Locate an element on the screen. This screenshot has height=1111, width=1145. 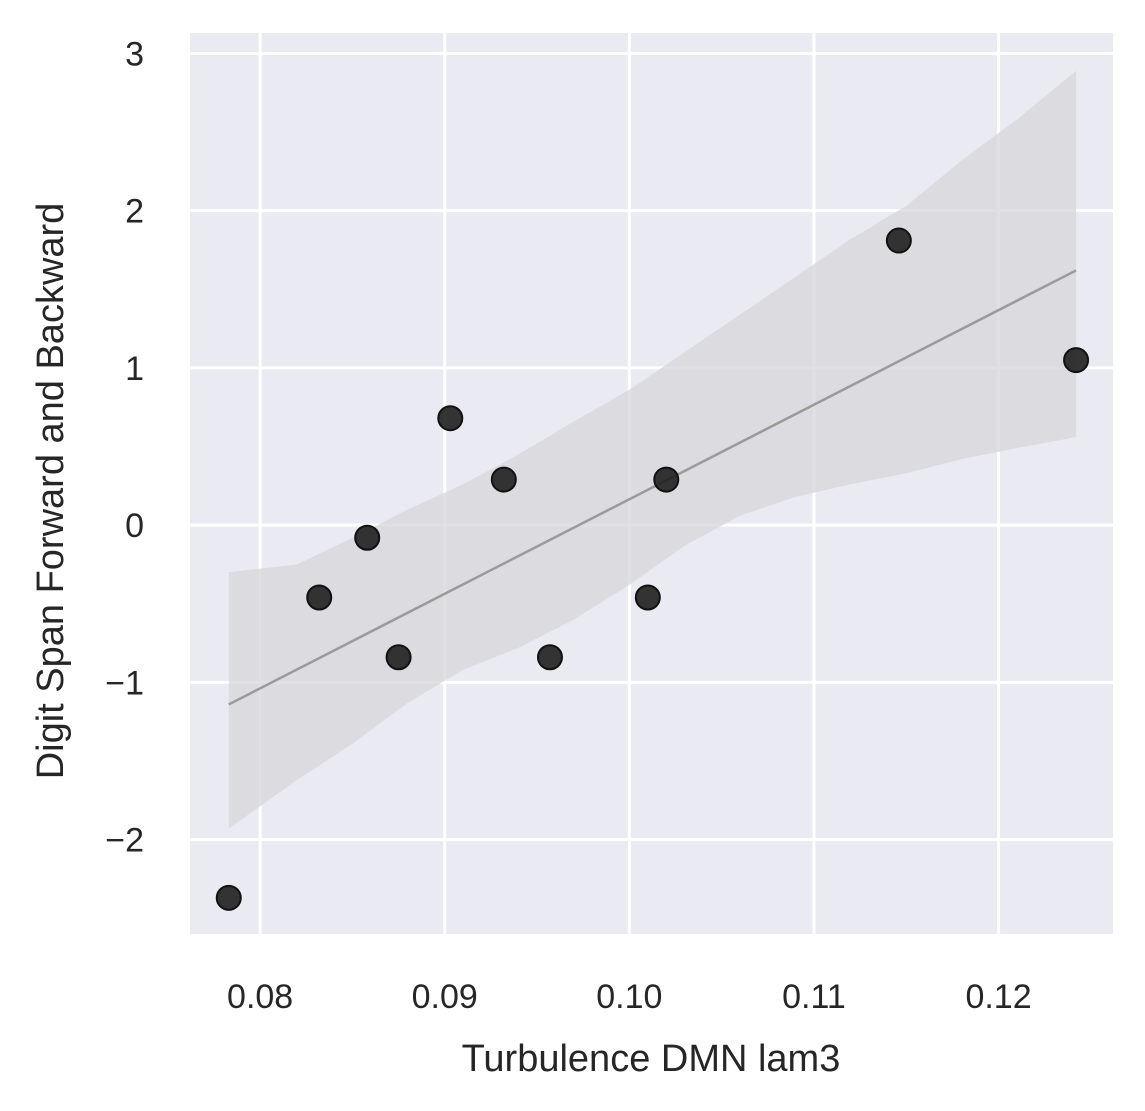
x-tick-label: 0.09 is located at coordinates (445, 997).